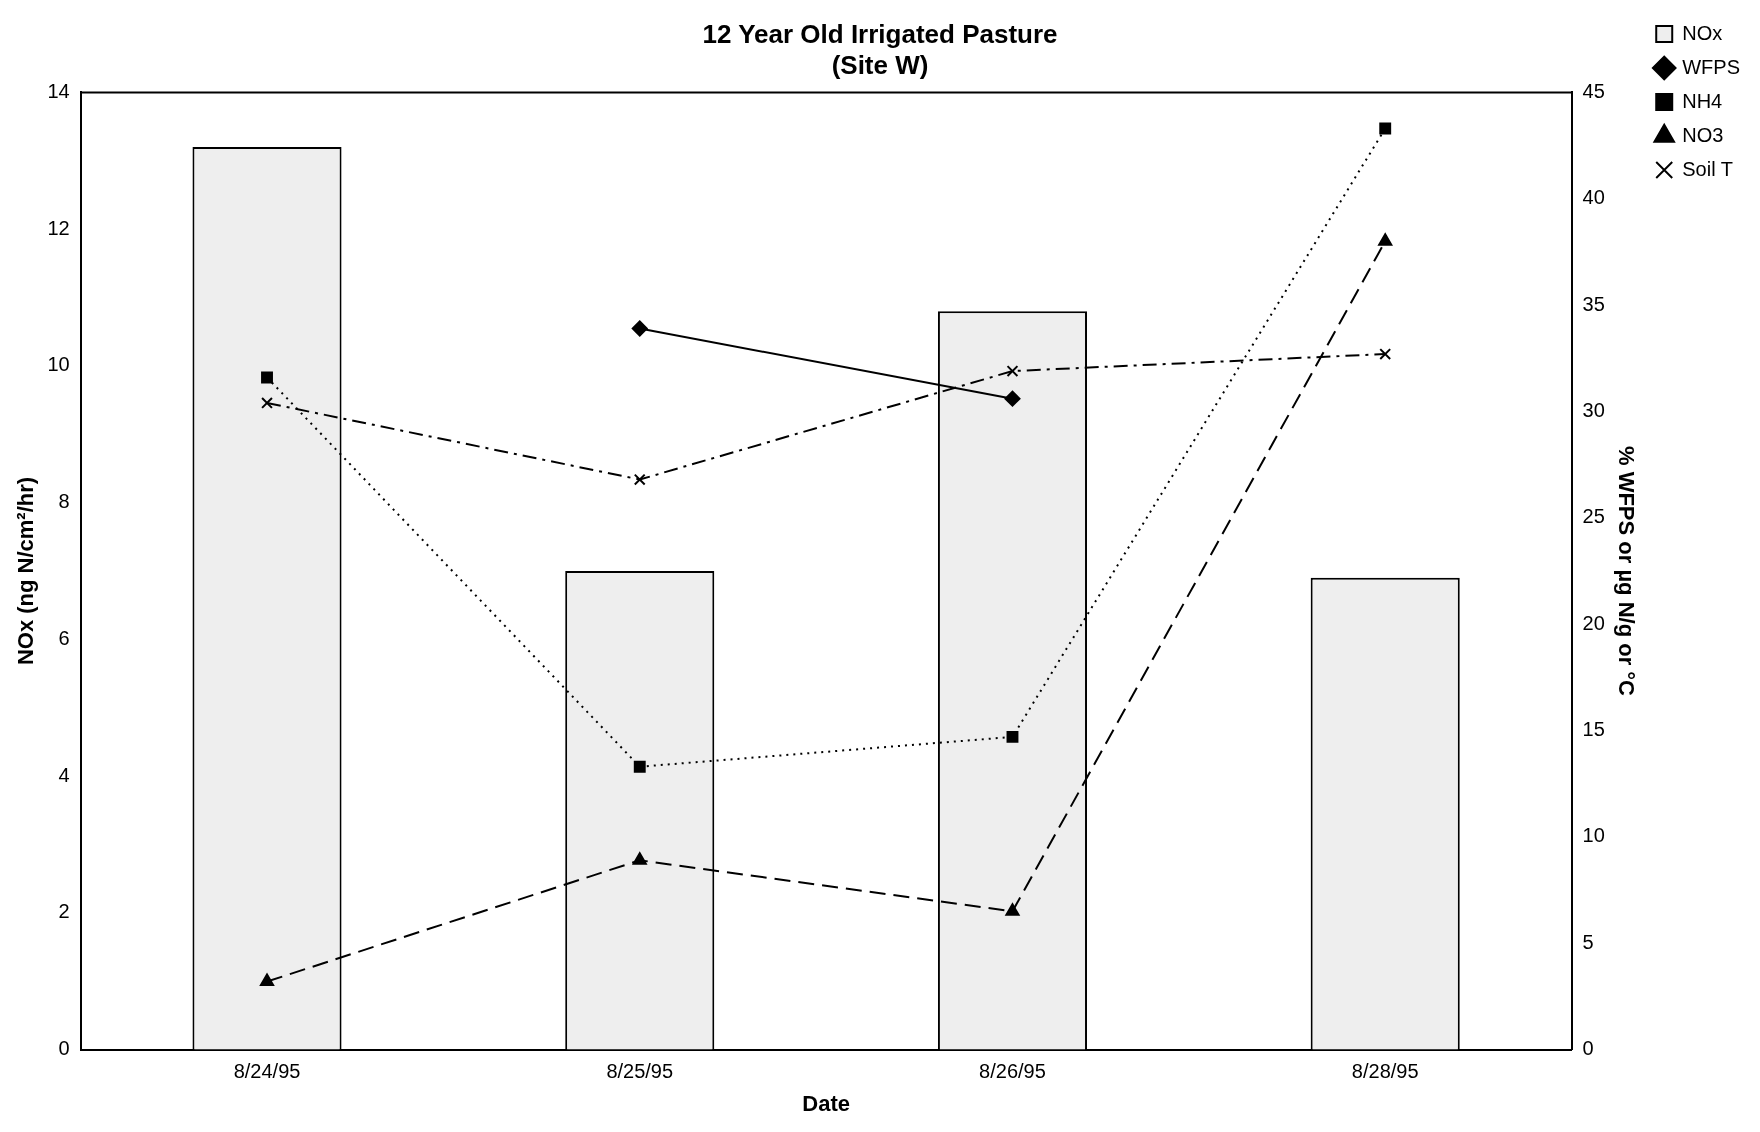 The width and height of the screenshot is (1760, 1132). What do you see at coordinates (826, 1103) in the screenshot?
I see `x-axis-title: Date` at bounding box center [826, 1103].